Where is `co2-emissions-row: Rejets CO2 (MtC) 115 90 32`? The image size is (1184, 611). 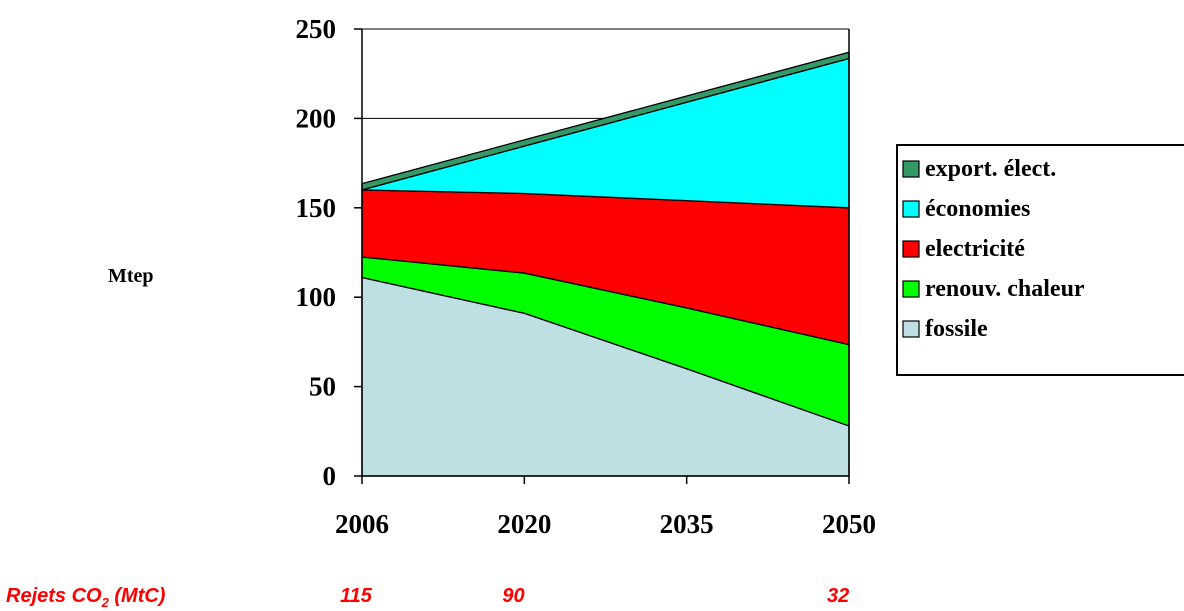
co2-emissions-row: Rejets CO2 (MtC) 115 90 32 is located at coordinates (427, 597).